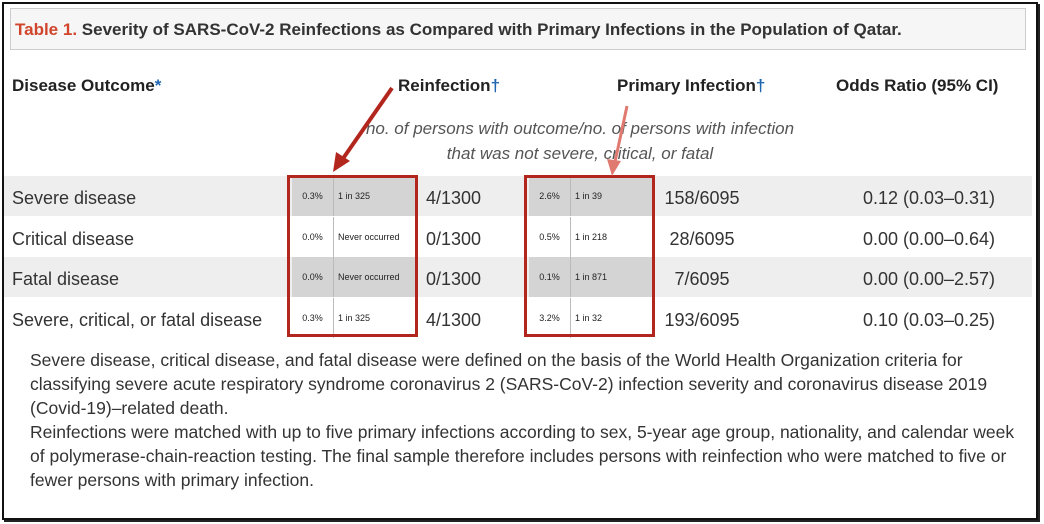 This screenshot has width=1044, height=524. I want to click on header-reinfection: Reinfection†, so click(449, 86).